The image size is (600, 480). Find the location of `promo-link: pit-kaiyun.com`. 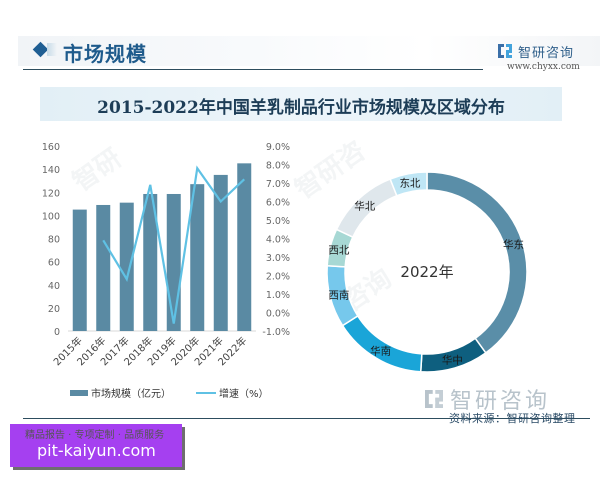

promo-link: pit-kaiyun.com is located at coordinates (96, 450).